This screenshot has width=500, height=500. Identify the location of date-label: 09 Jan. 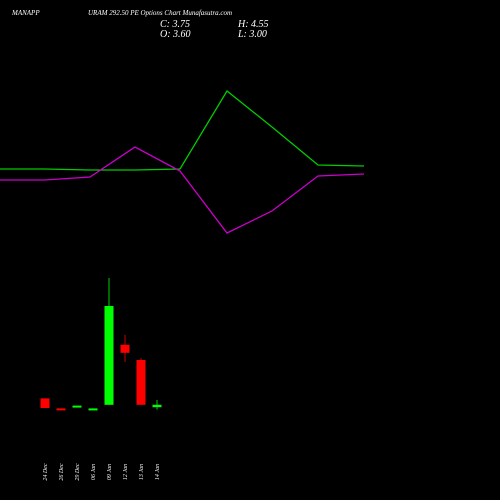
(110, 472).